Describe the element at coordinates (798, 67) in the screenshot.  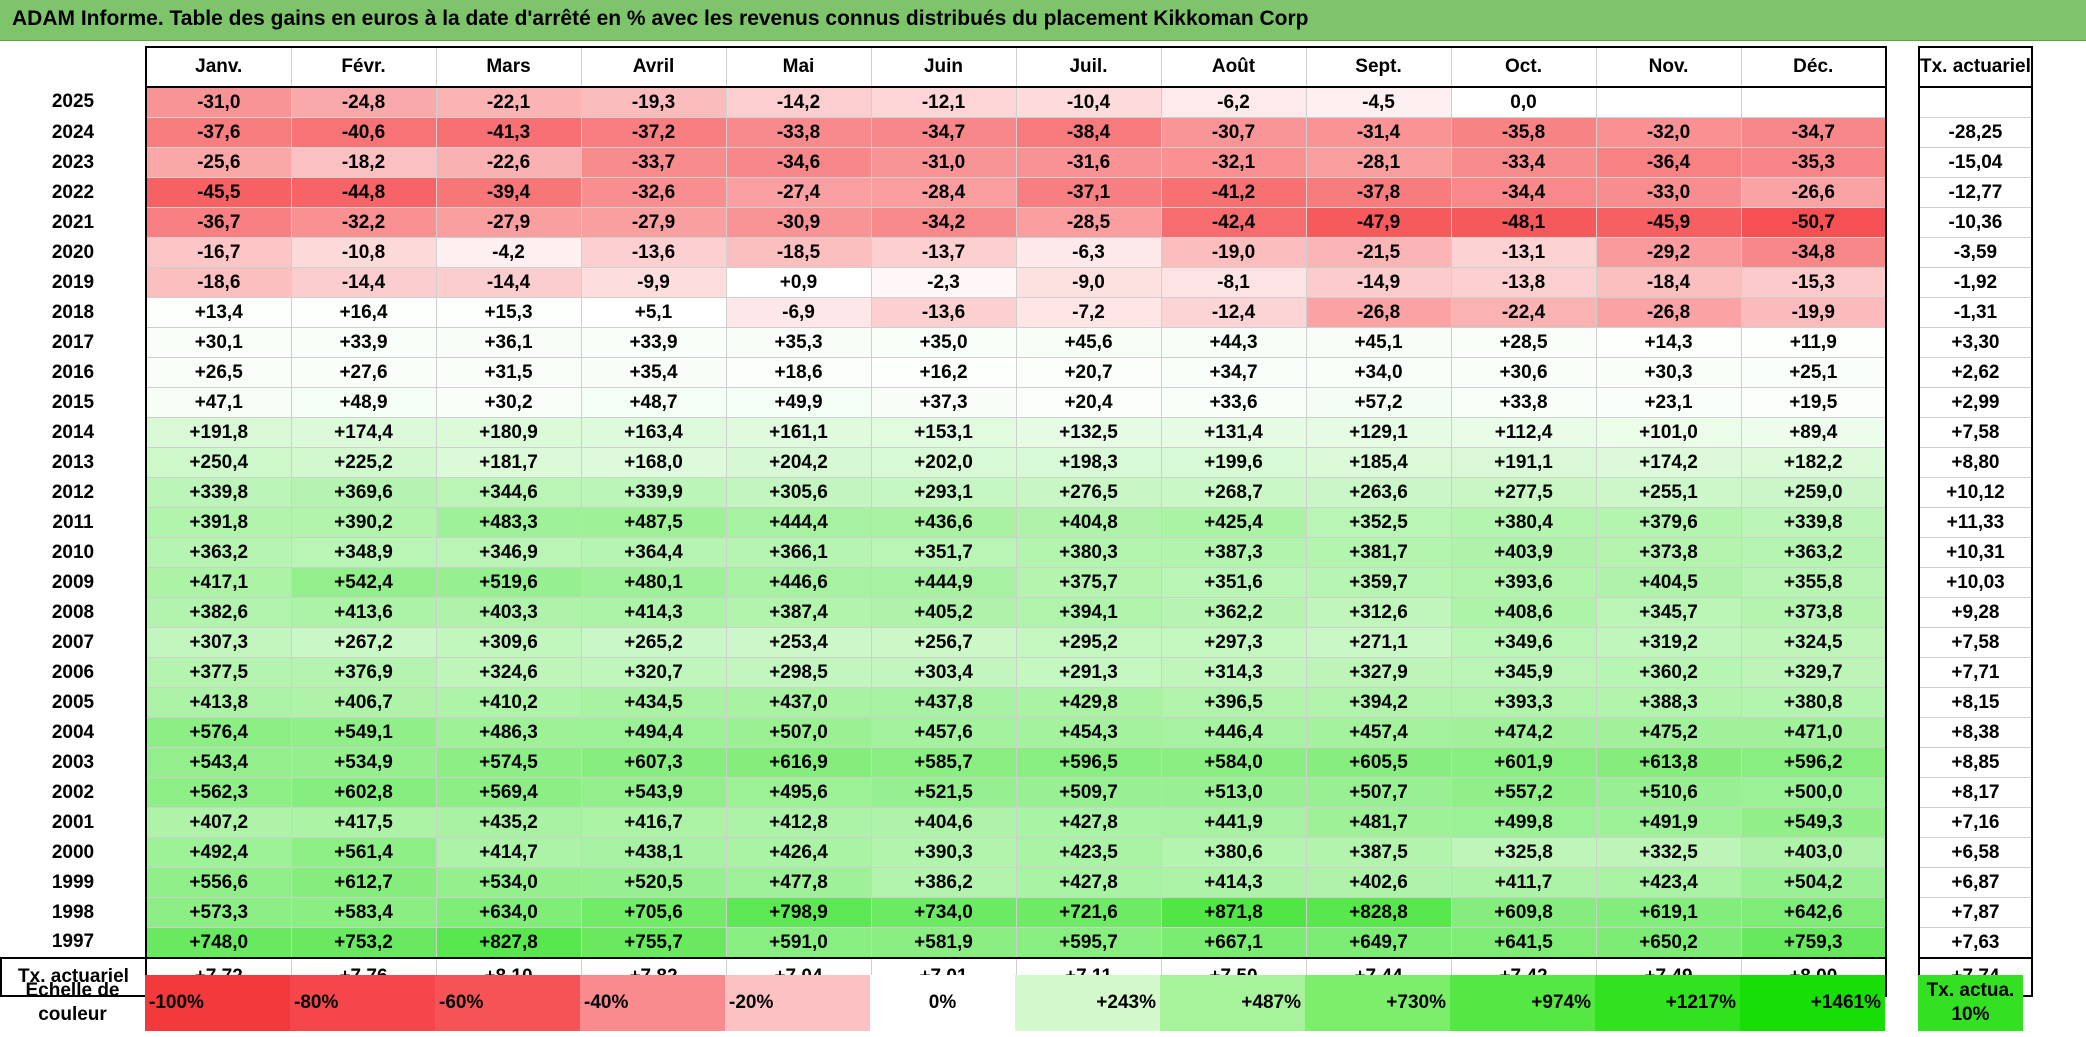
I see `month-header: Mai` at that location.